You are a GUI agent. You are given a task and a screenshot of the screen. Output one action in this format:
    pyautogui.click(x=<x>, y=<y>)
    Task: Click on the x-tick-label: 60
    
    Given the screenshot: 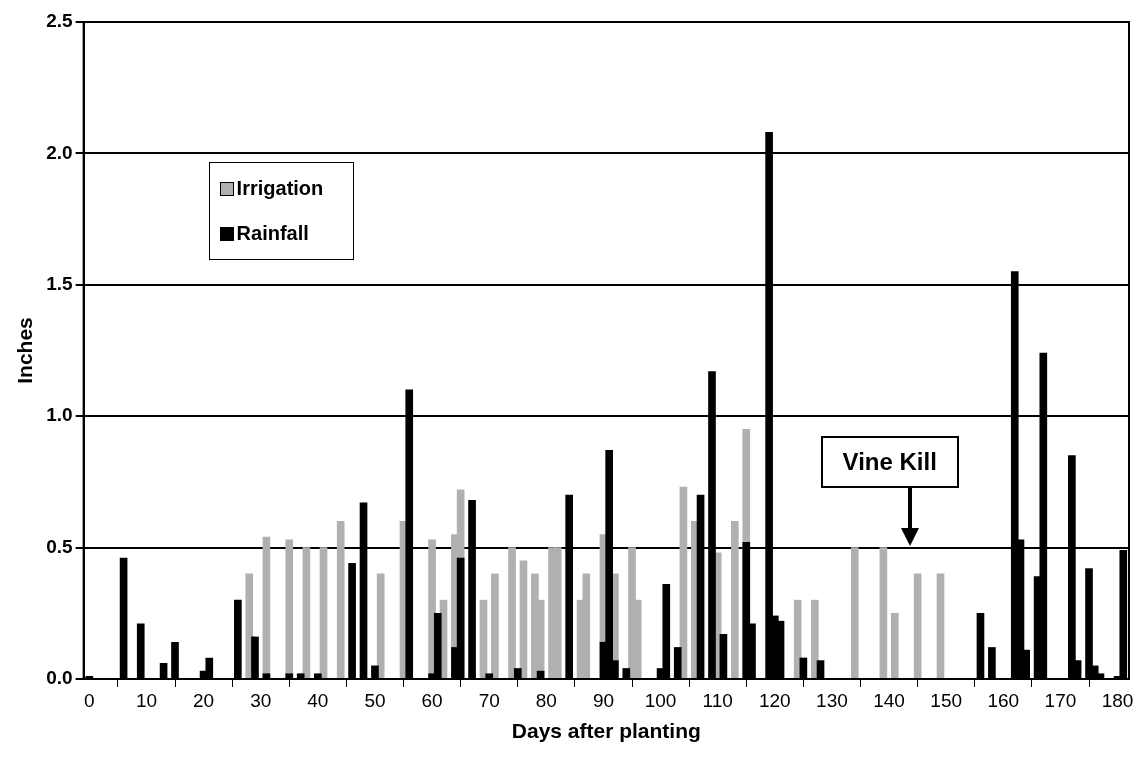 What is the action you would take?
    pyautogui.click(x=432, y=700)
    